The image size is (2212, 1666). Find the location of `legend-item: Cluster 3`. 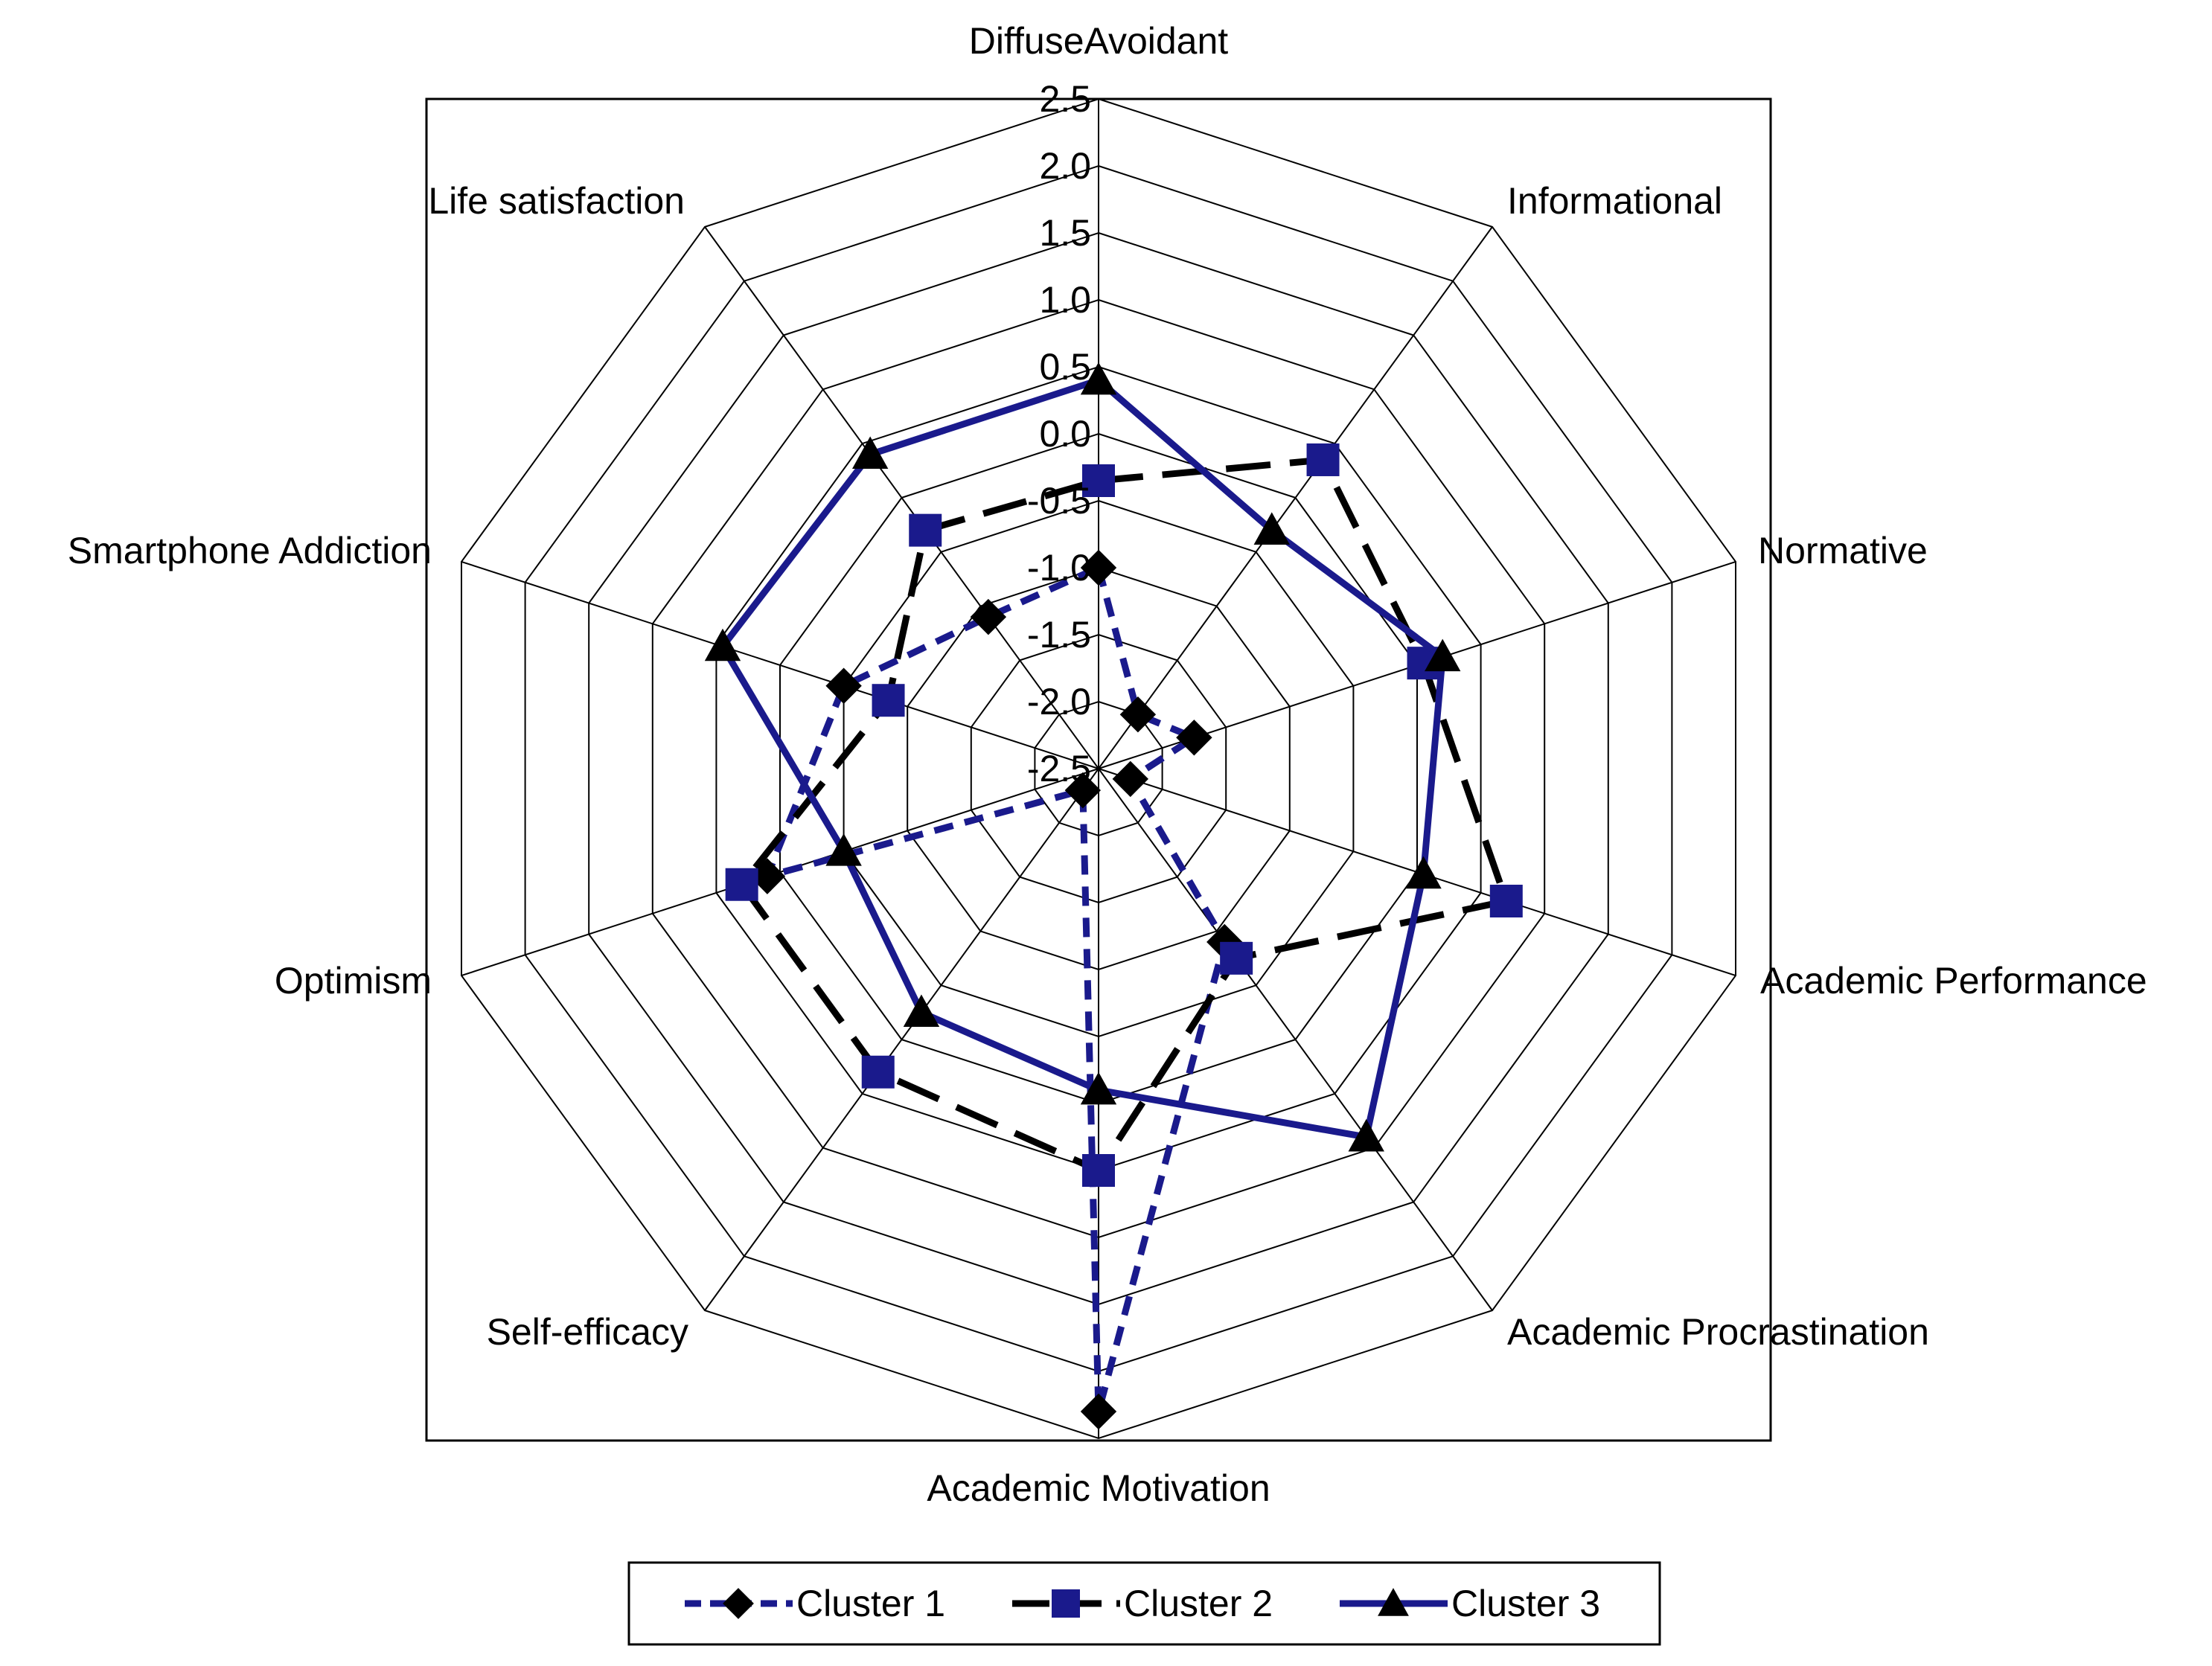

legend-item: Cluster 3 is located at coordinates (1470, 1603).